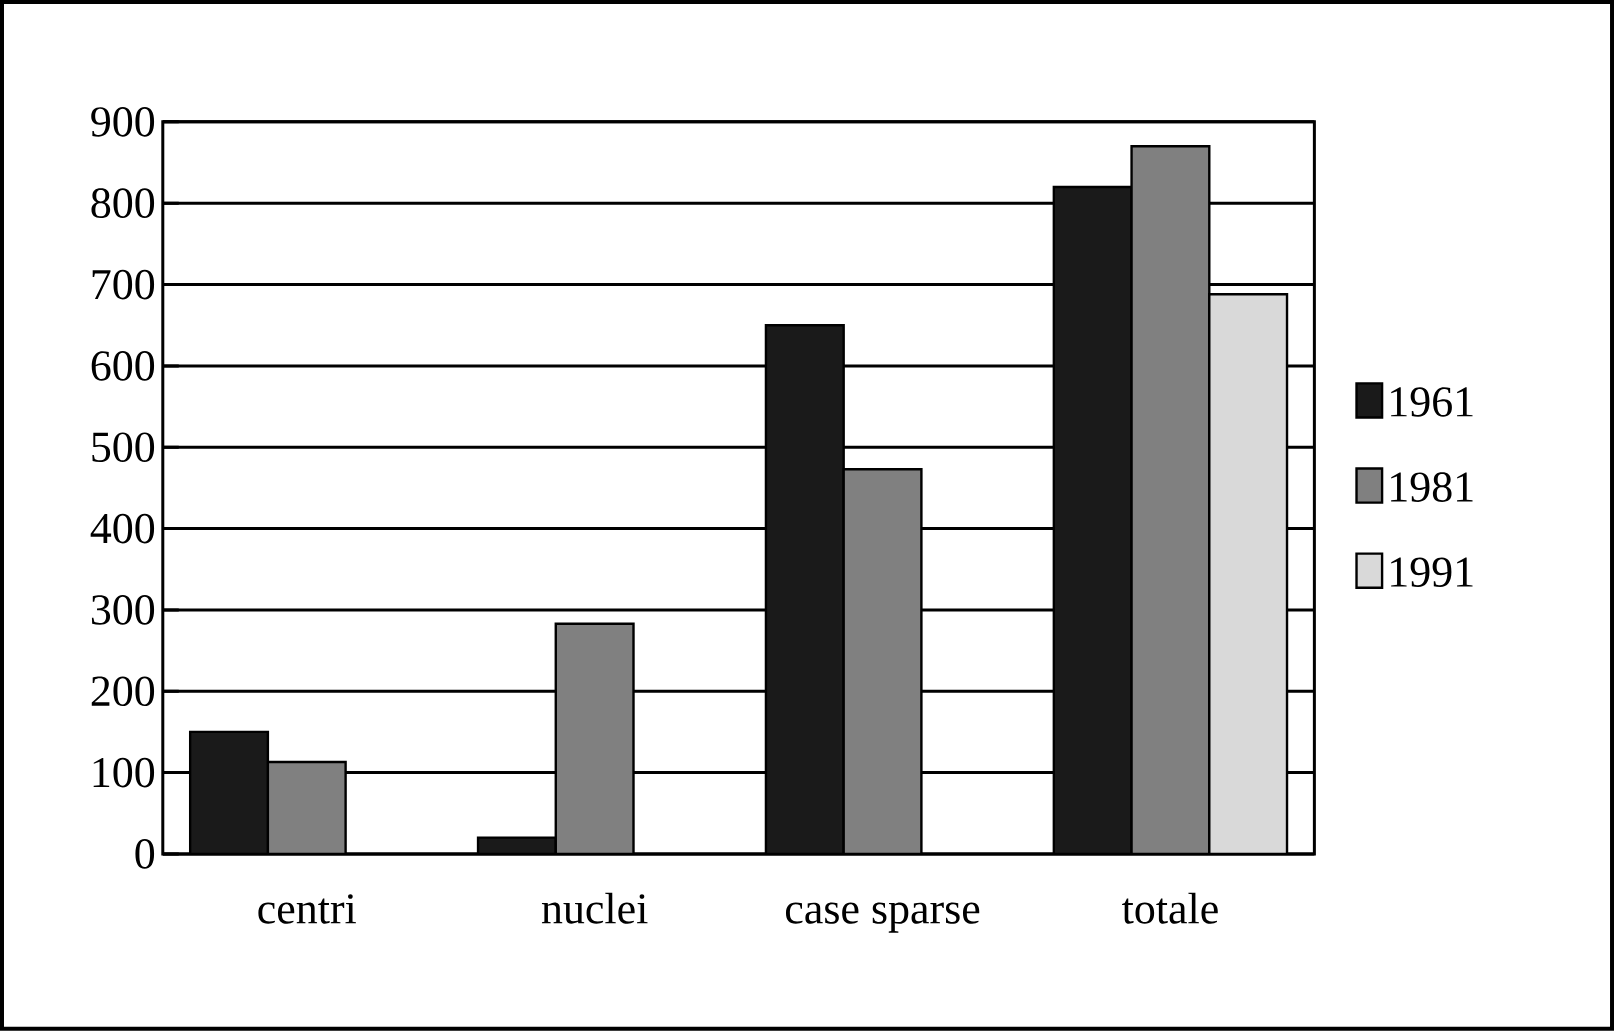 The height and width of the screenshot is (1031, 1614). Describe the element at coordinates (594, 908) in the screenshot. I see `x-tick-label: nuclei` at that location.